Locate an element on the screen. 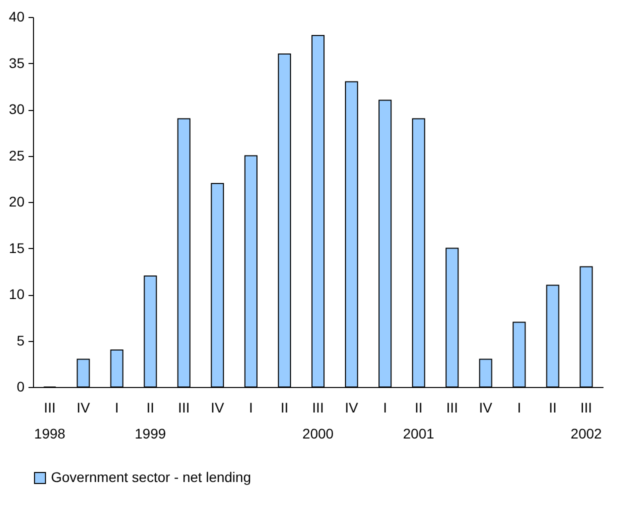 This screenshot has width=632, height=512. y-tick-label: 25 is located at coordinates (16, 155).